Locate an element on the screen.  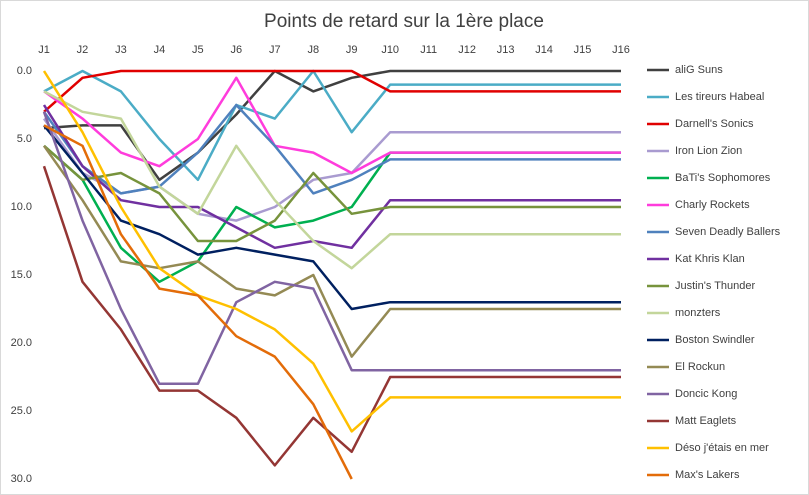
x-tick-label: J10 is located at coordinates (390, 50).